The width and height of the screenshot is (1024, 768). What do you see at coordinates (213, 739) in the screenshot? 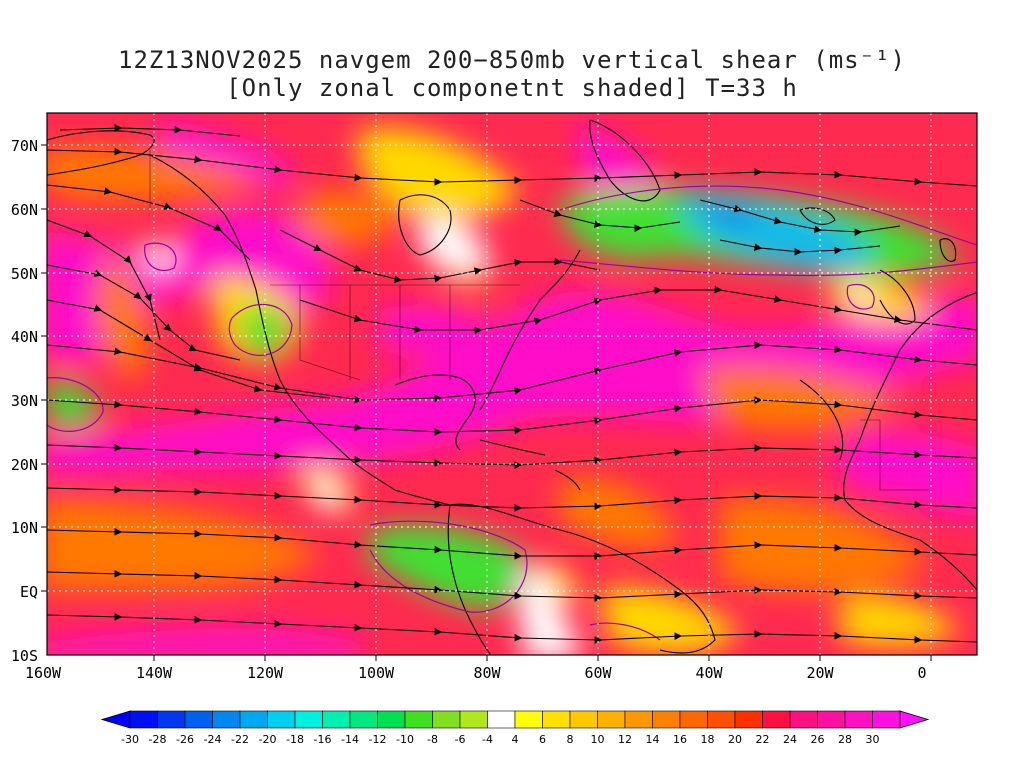
I see `colorbar-label: -24` at bounding box center [213, 739].